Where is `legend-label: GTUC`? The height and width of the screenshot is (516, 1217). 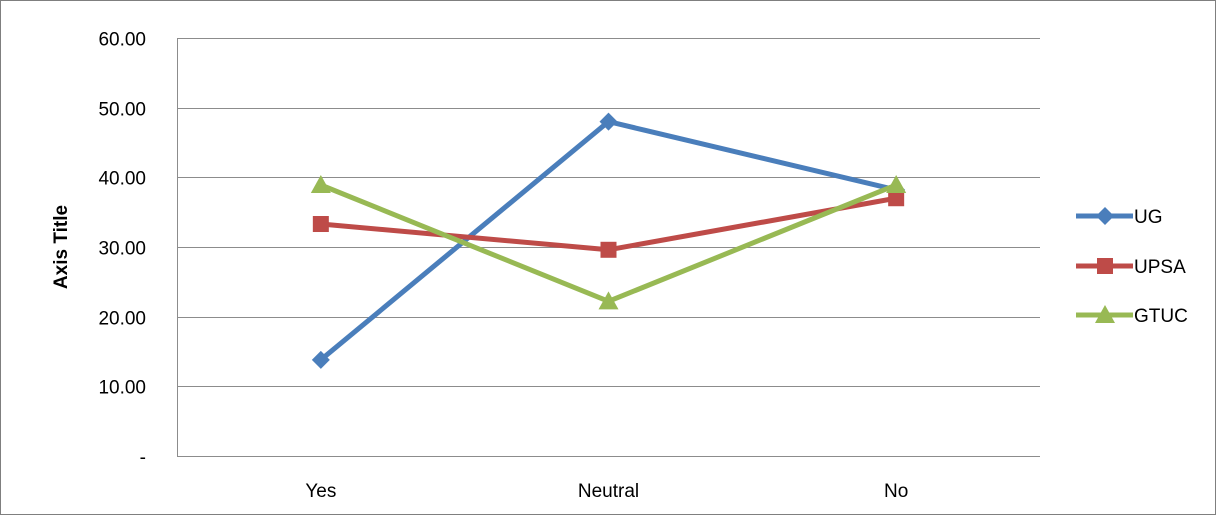 legend-label: GTUC is located at coordinates (1161, 316).